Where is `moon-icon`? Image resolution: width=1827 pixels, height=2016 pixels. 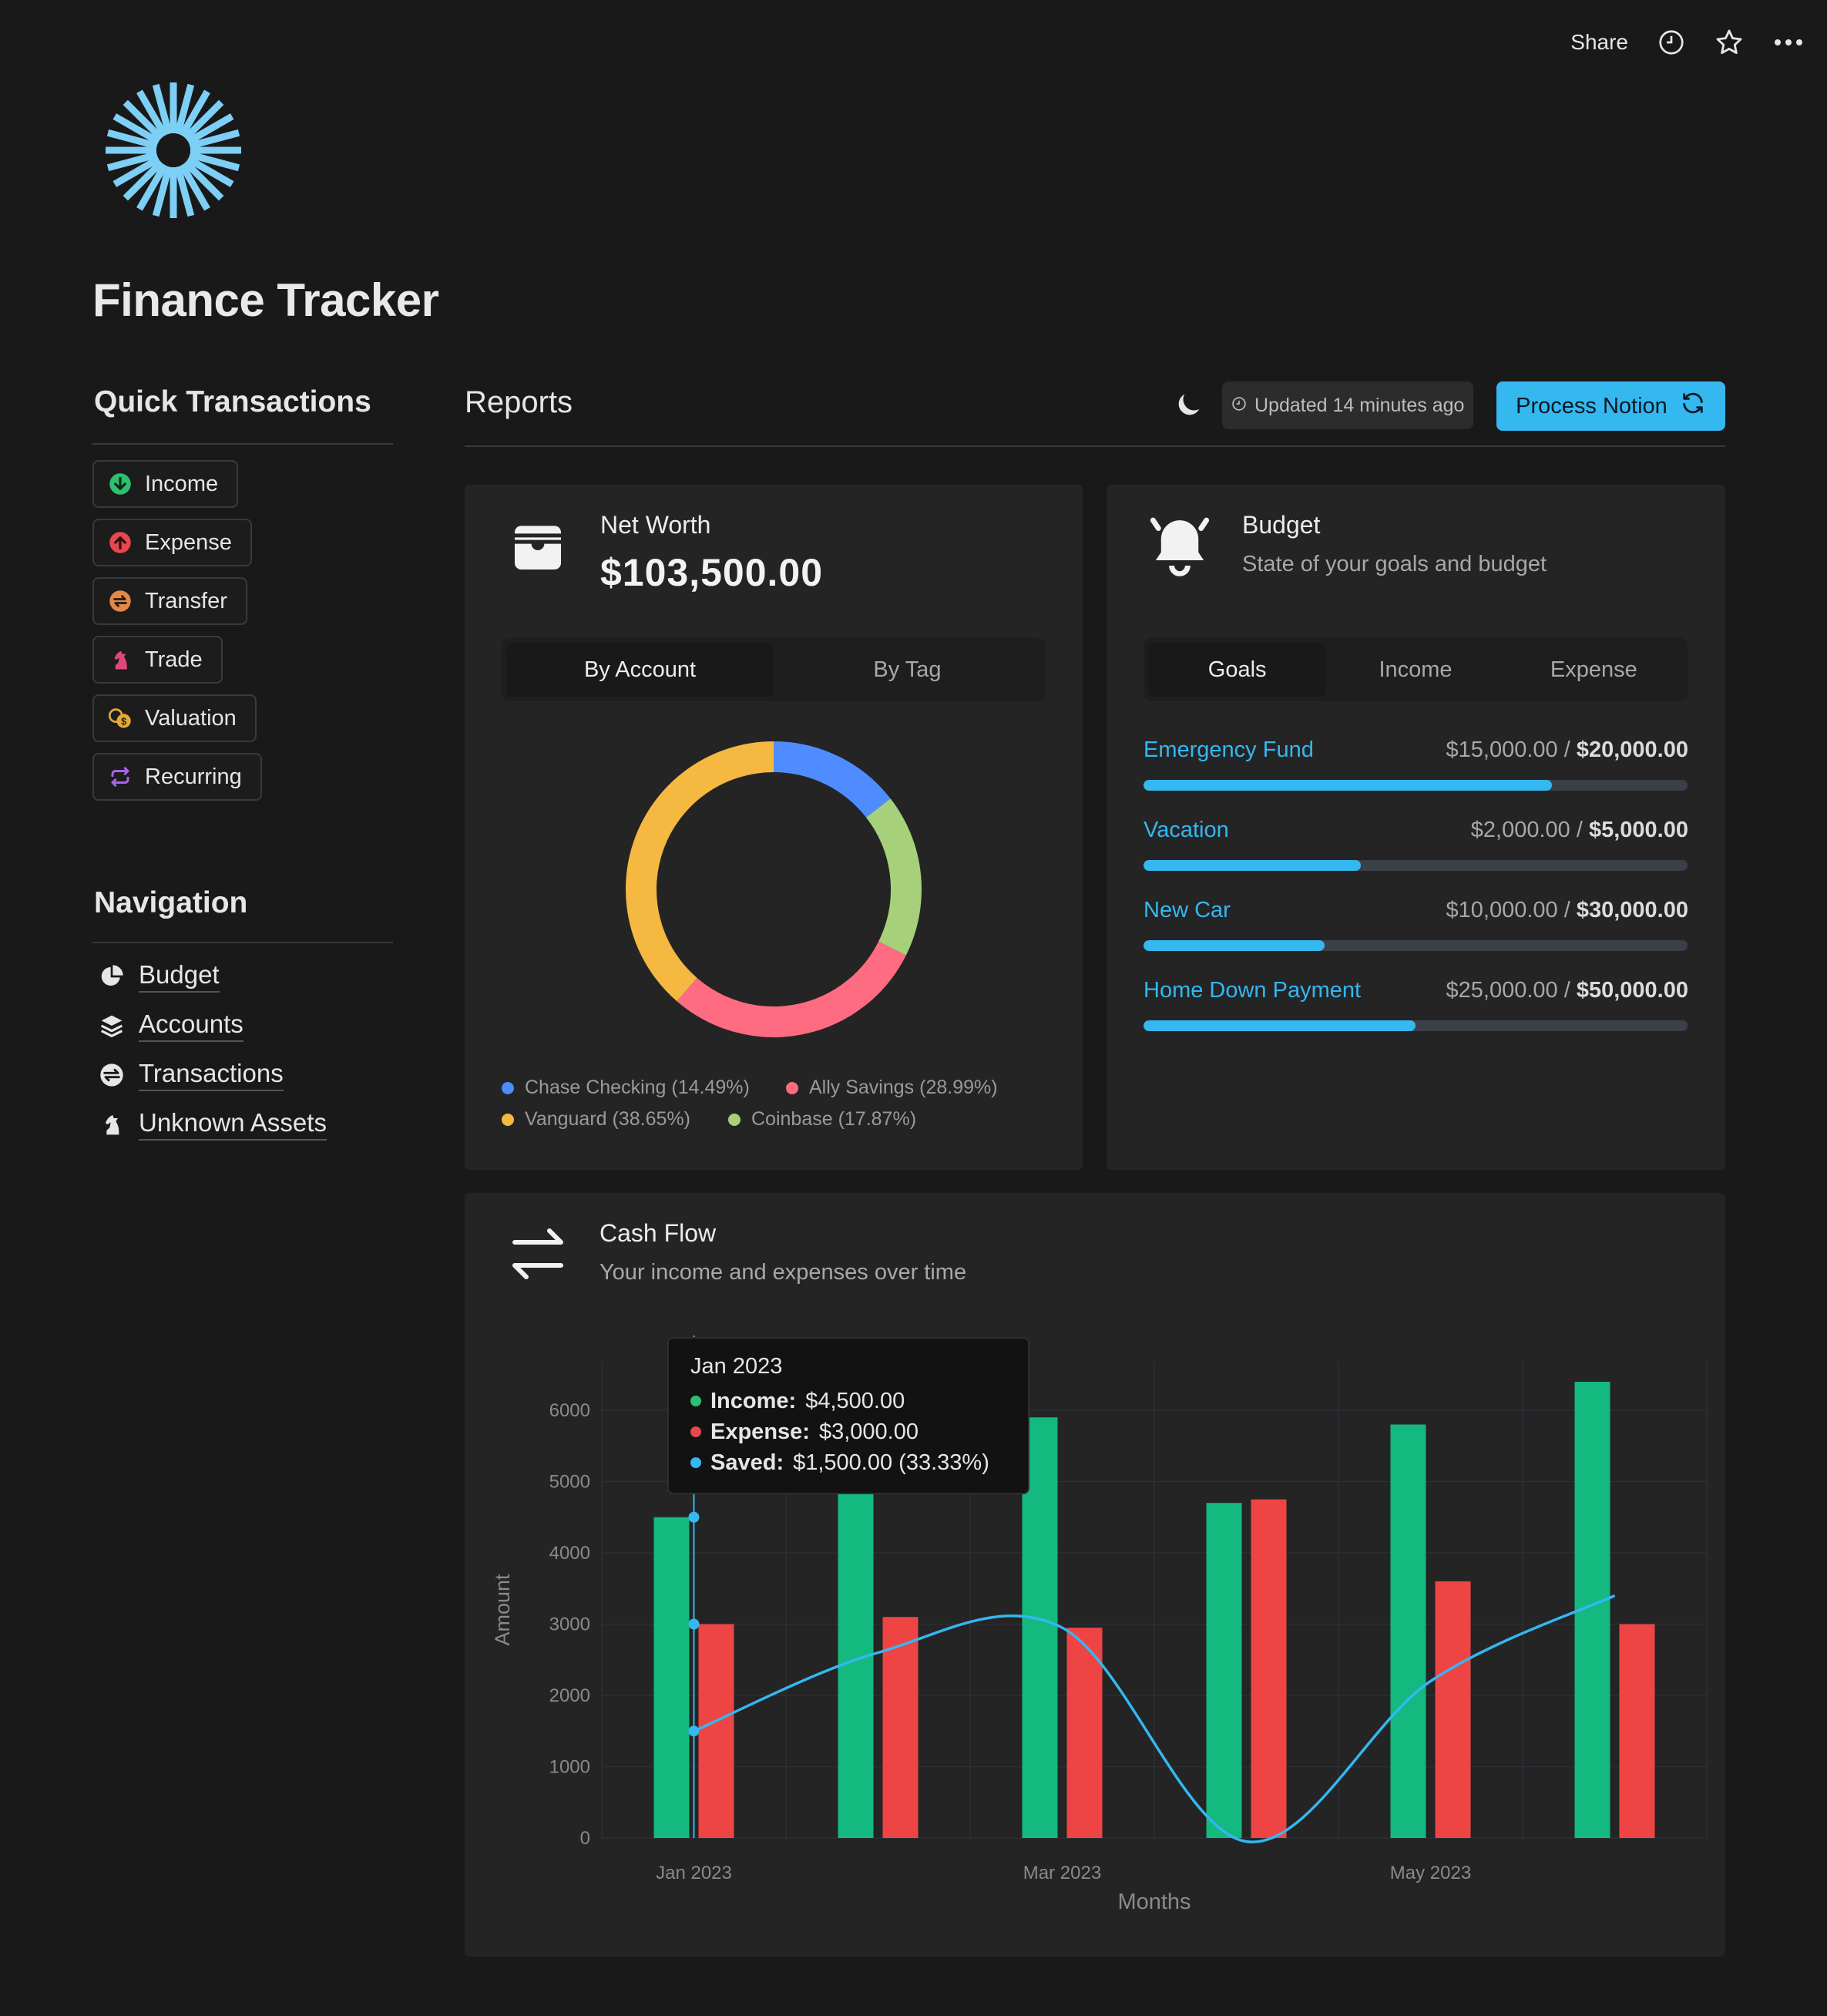
moon-icon is located at coordinates (1189, 407).